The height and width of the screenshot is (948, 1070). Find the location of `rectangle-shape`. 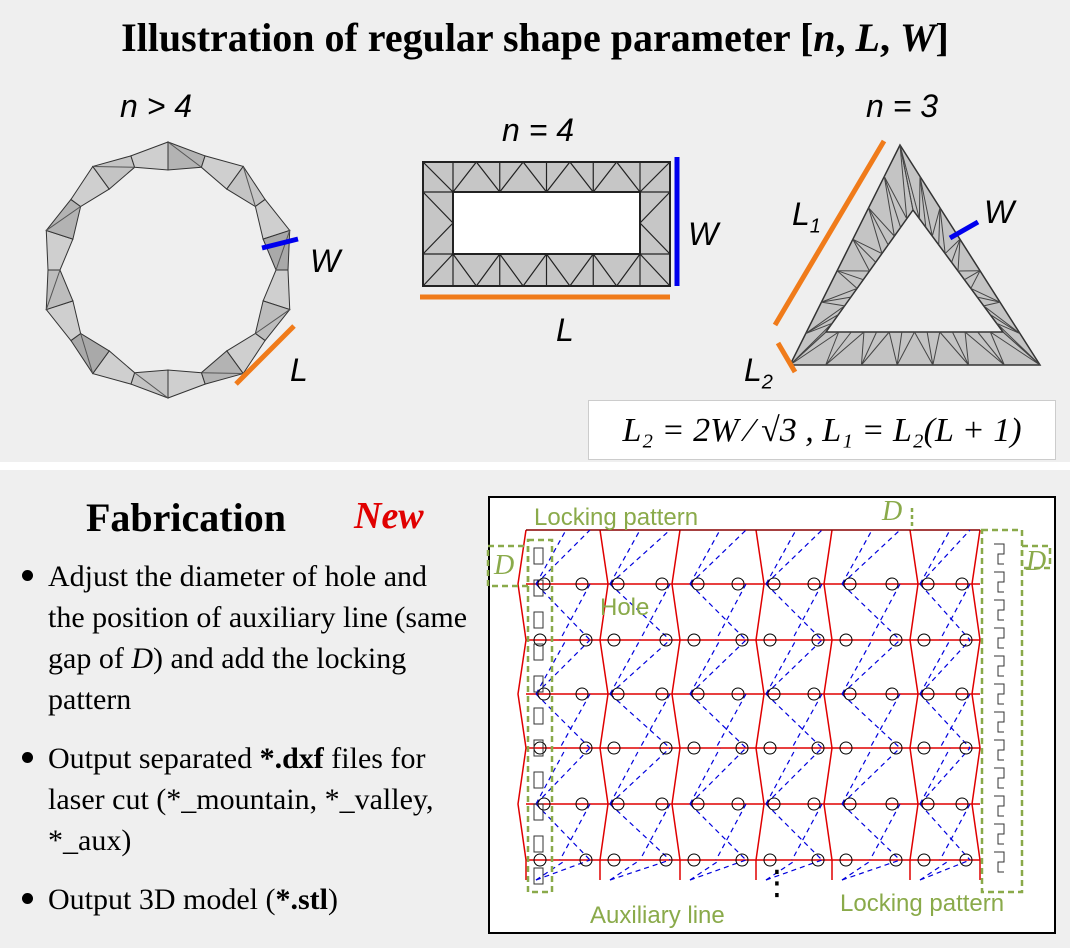

rectangle-shape is located at coordinates (546, 224).